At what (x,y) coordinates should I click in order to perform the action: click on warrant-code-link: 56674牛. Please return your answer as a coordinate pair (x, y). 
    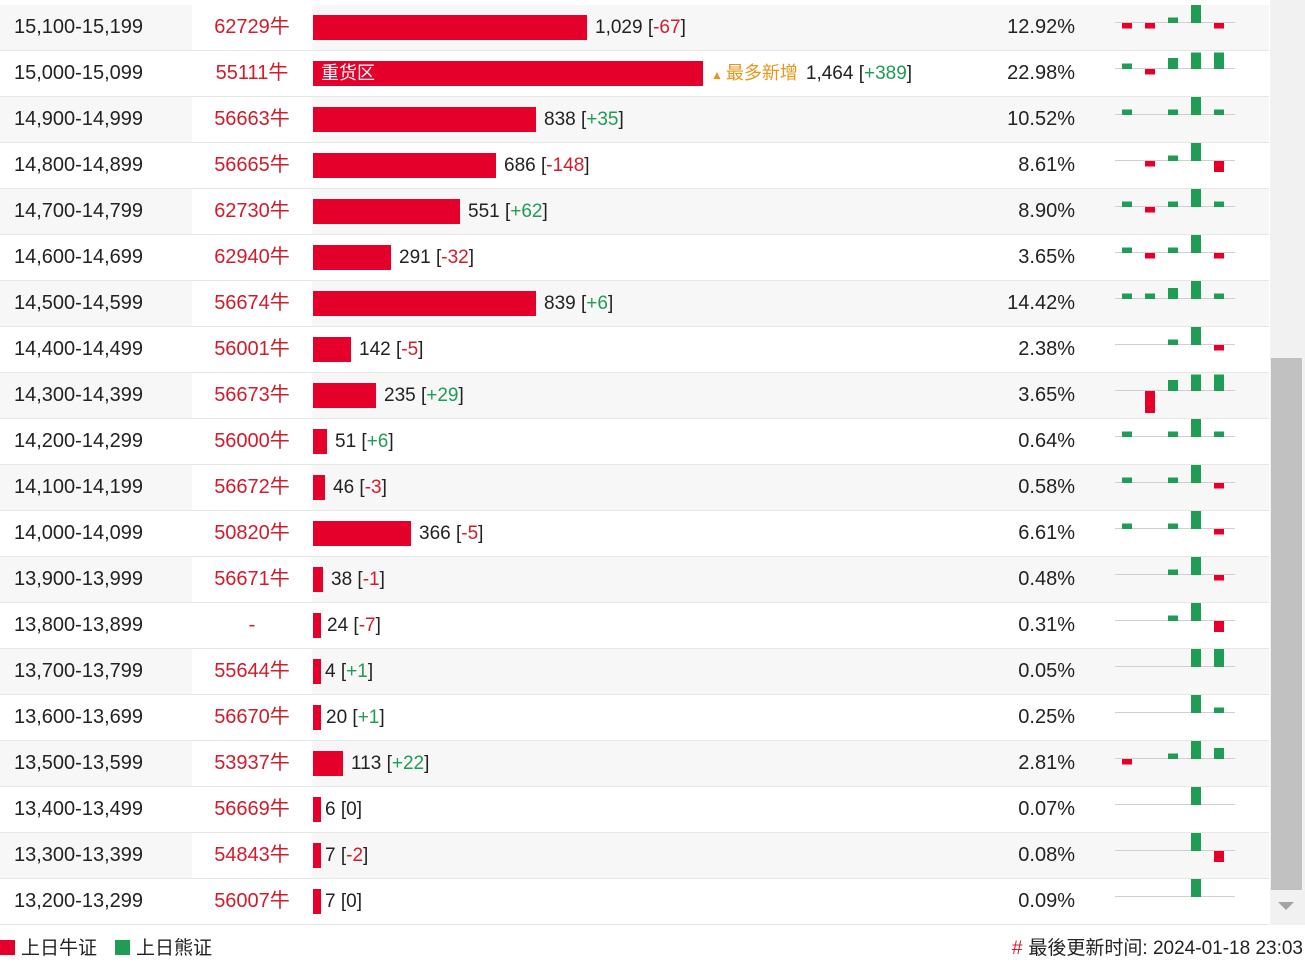
    Looking at the image, I should click on (252, 303).